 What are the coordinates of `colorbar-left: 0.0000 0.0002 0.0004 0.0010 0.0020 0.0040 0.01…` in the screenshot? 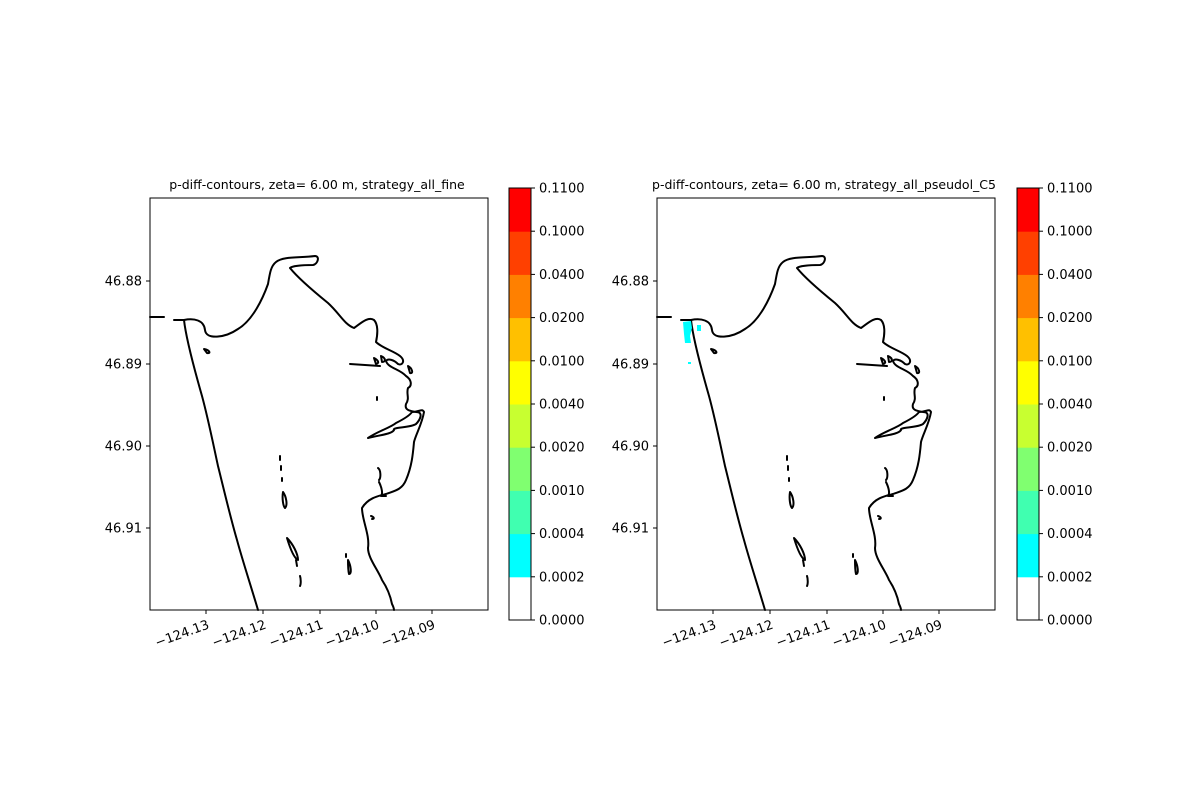 It's located at (546, 405).